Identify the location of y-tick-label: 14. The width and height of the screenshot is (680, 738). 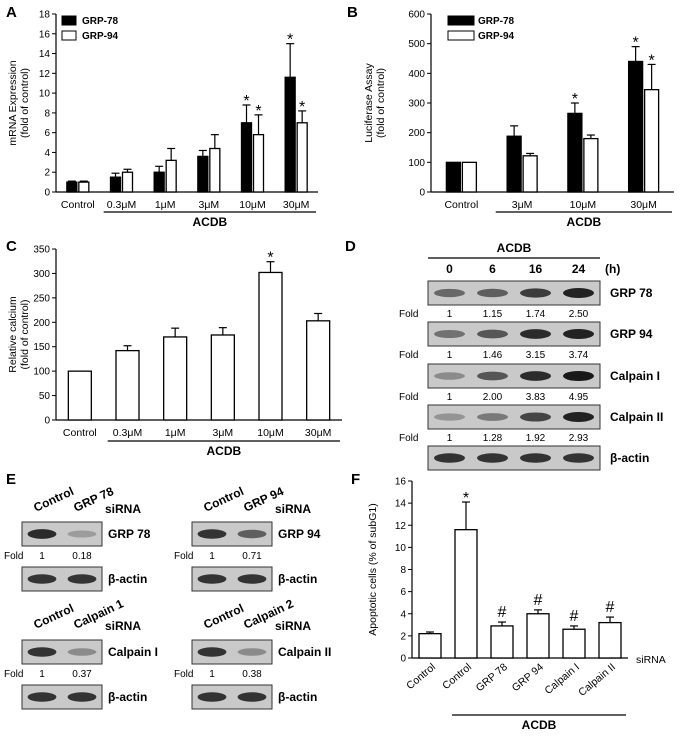
(401, 504).